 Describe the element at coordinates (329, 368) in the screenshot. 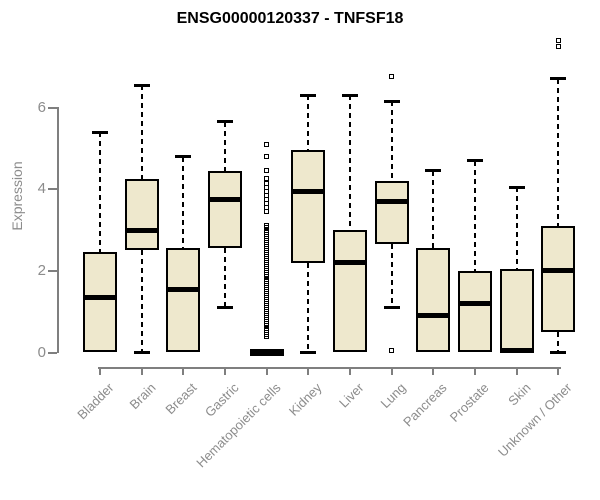

I see `x-axis-line` at that location.